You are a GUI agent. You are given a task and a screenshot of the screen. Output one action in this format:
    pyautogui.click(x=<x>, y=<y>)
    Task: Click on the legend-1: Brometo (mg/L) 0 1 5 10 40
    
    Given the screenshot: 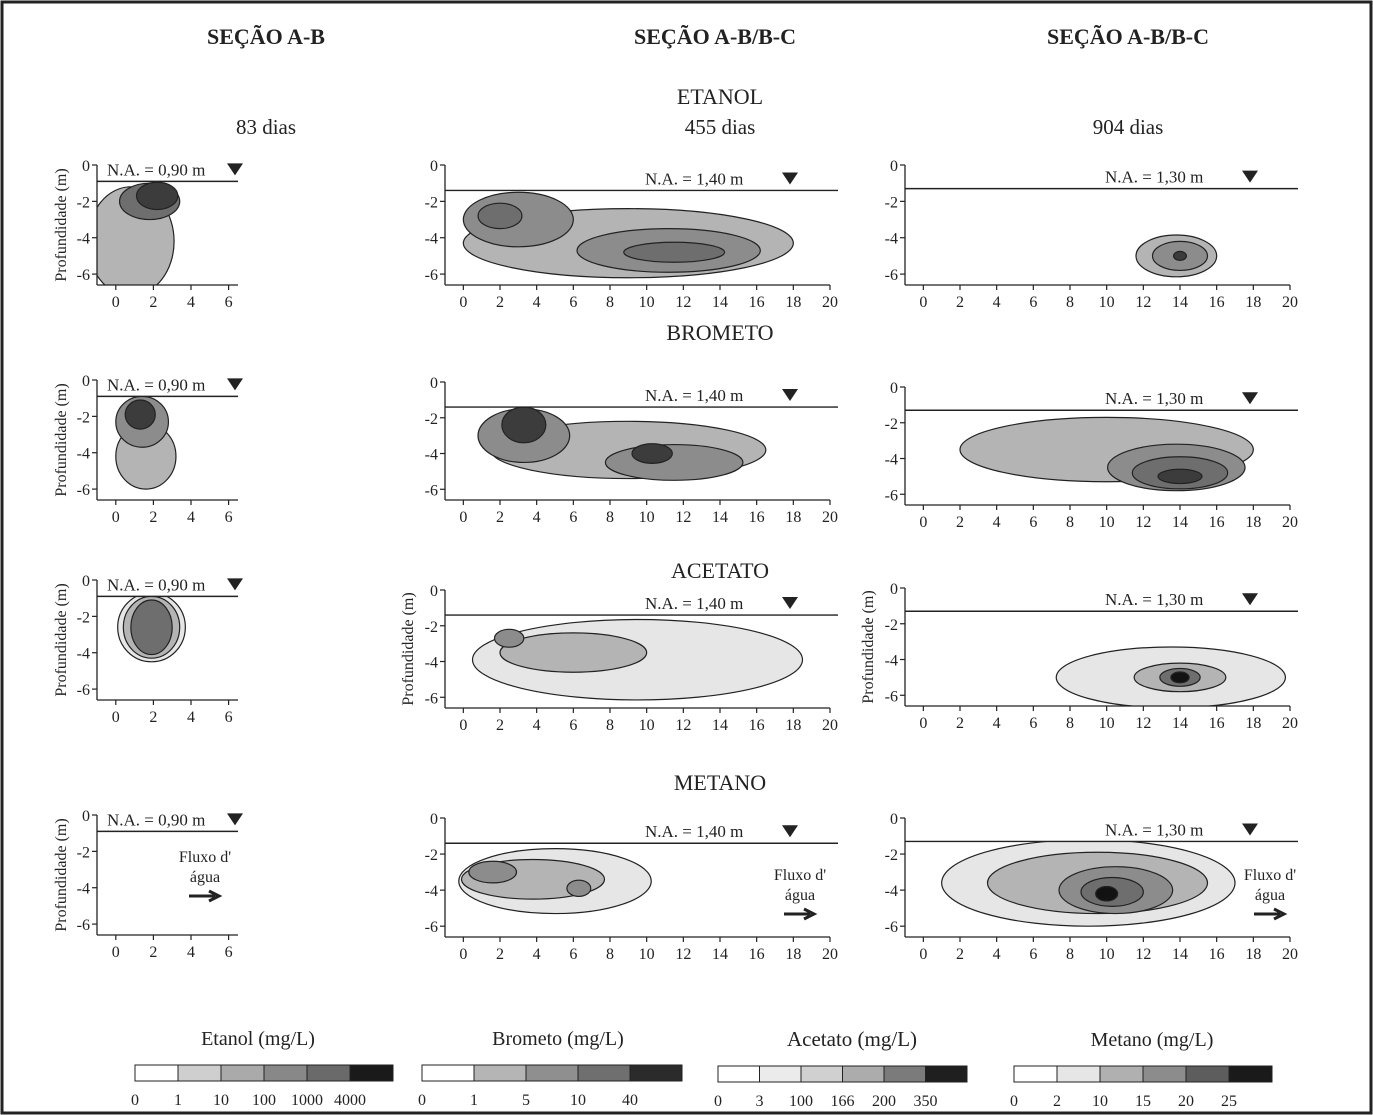 What is the action you would take?
    pyautogui.click(x=550, y=1068)
    